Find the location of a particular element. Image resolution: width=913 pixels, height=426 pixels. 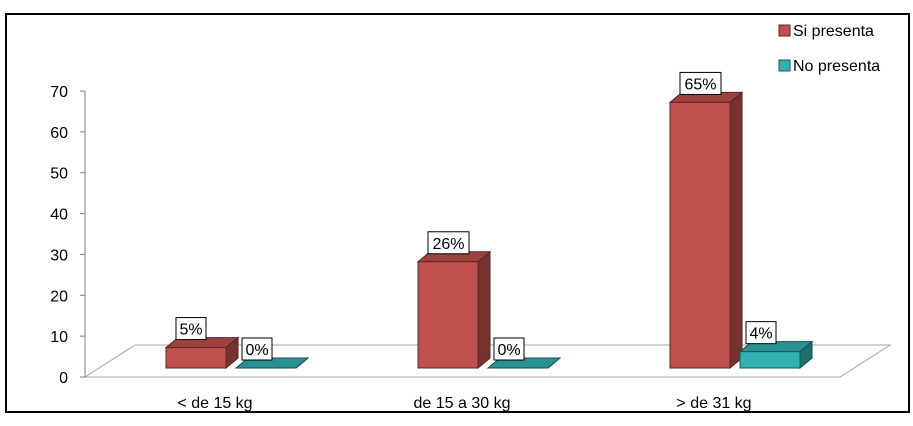

data-label-text: 4% is located at coordinates (760, 334).